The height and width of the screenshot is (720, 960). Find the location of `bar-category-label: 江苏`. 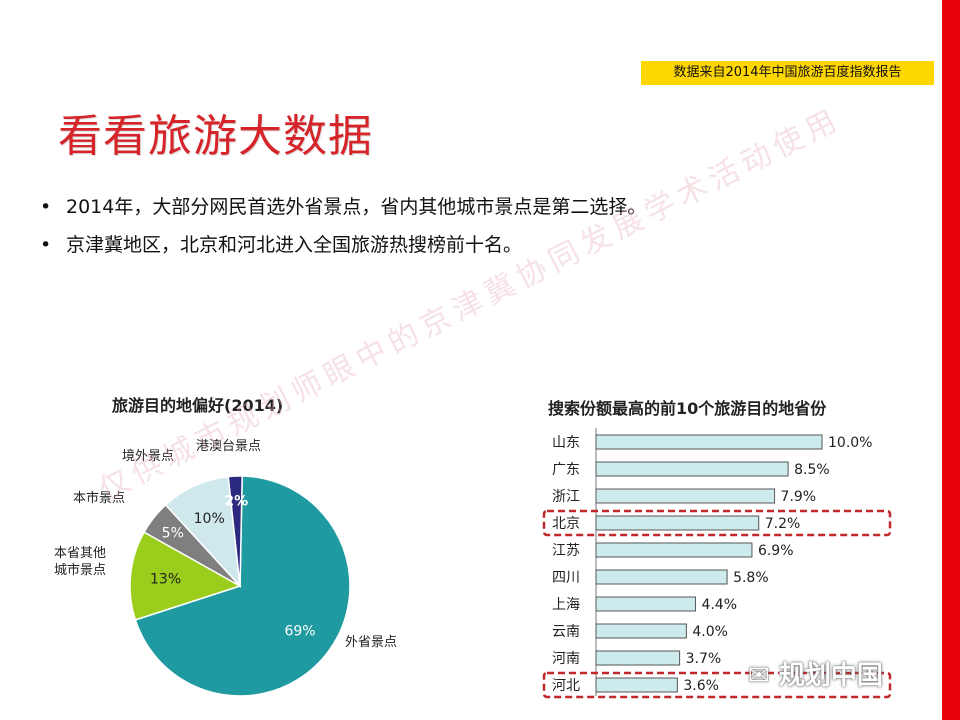

bar-category-label: 江苏 is located at coordinates (566, 551).